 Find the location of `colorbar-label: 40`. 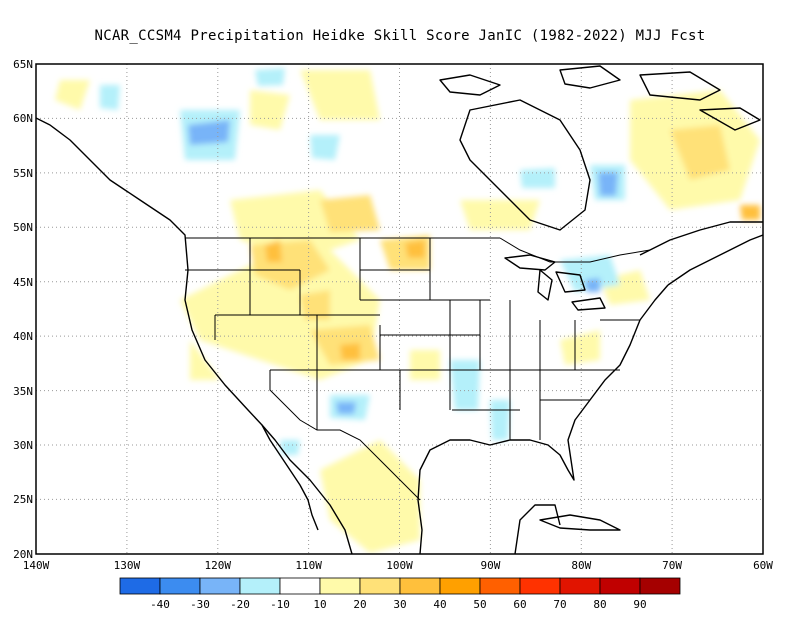

colorbar-label: 40 is located at coordinates (439, 604).